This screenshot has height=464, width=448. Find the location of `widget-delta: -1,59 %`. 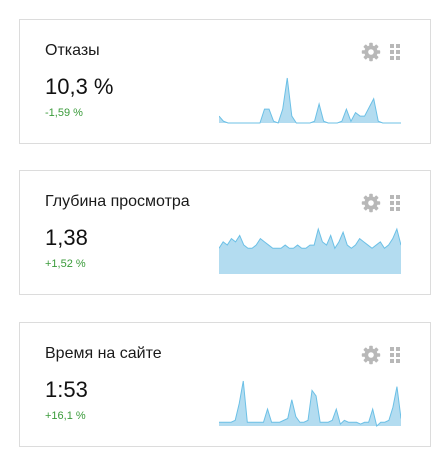

widget-delta: -1,59 % is located at coordinates (64, 113).